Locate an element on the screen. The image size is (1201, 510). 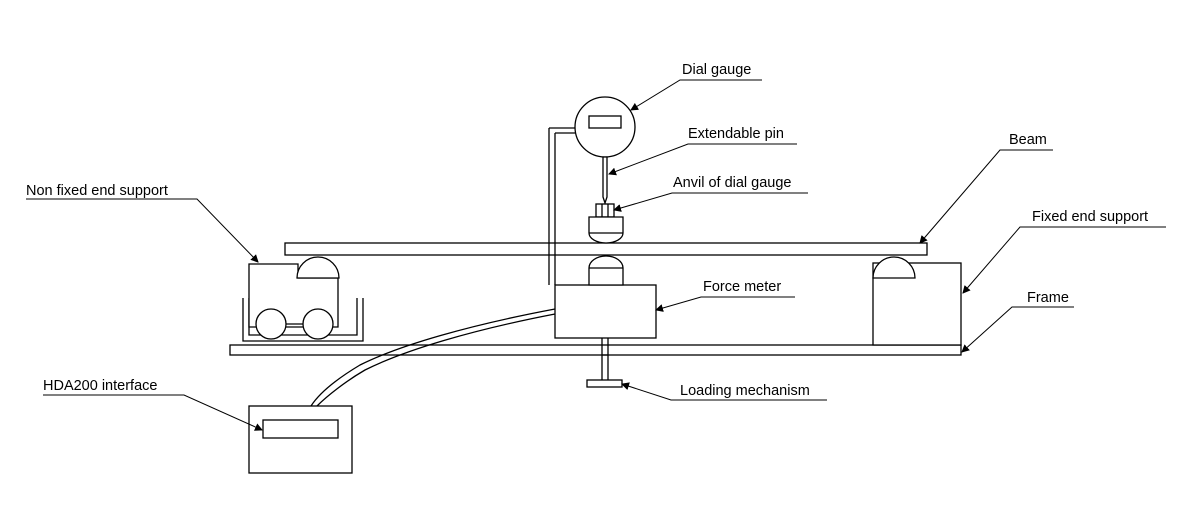
beam is located at coordinates (606, 249).